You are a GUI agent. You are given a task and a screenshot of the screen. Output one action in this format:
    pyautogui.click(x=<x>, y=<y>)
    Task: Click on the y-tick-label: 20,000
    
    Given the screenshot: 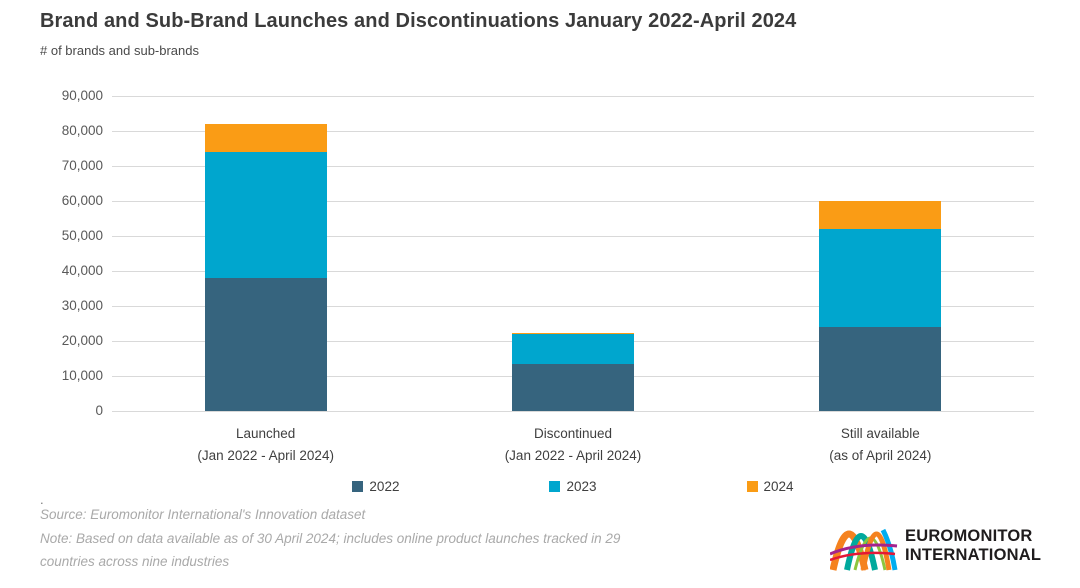 What is the action you would take?
    pyautogui.click(x=82, y=340)
    